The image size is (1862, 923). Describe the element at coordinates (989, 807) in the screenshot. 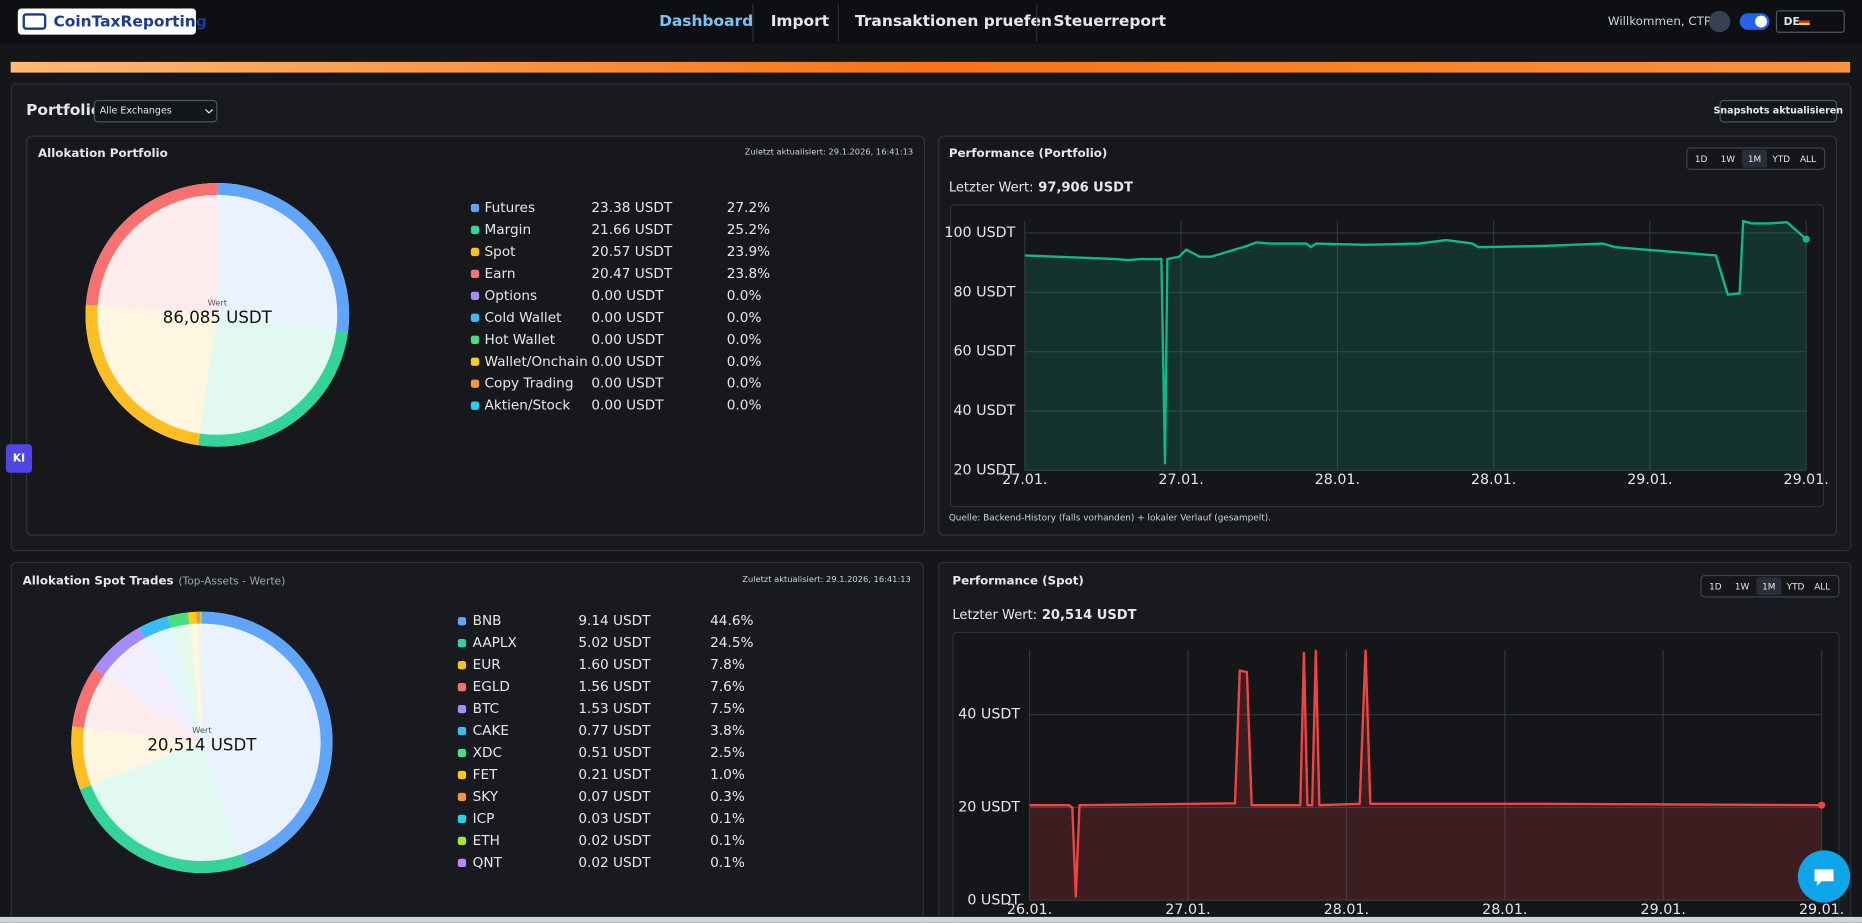

I see `y-tick-label: 20 USDT` at that location.